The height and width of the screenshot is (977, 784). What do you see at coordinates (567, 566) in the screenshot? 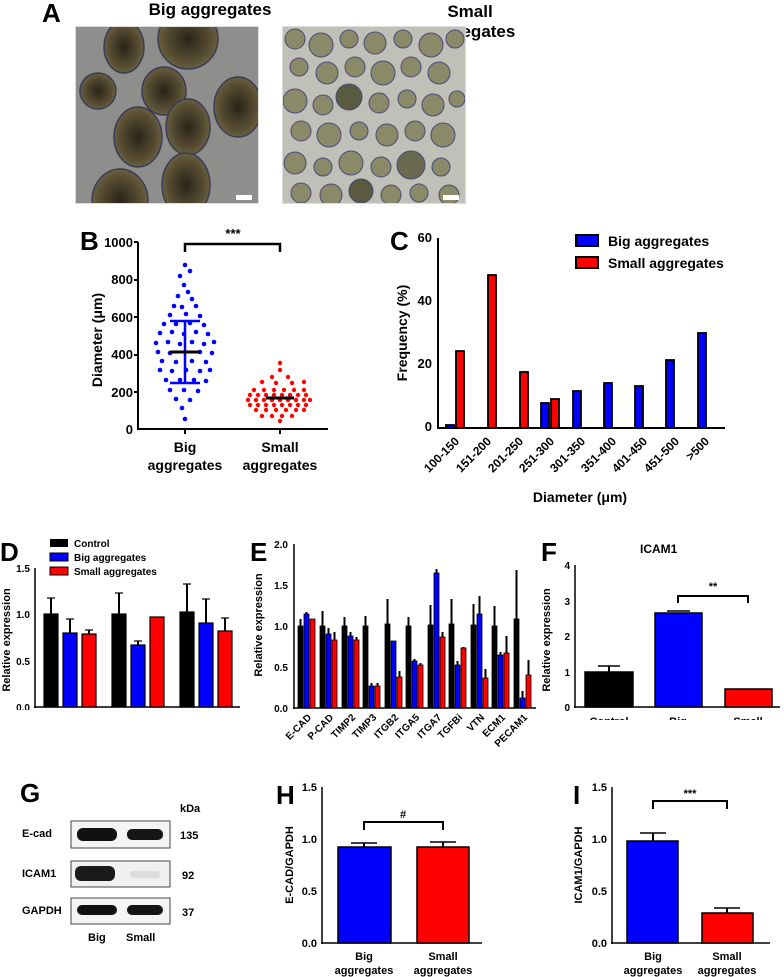
I see `svg-text: 4` at bounding box center [567, 566].